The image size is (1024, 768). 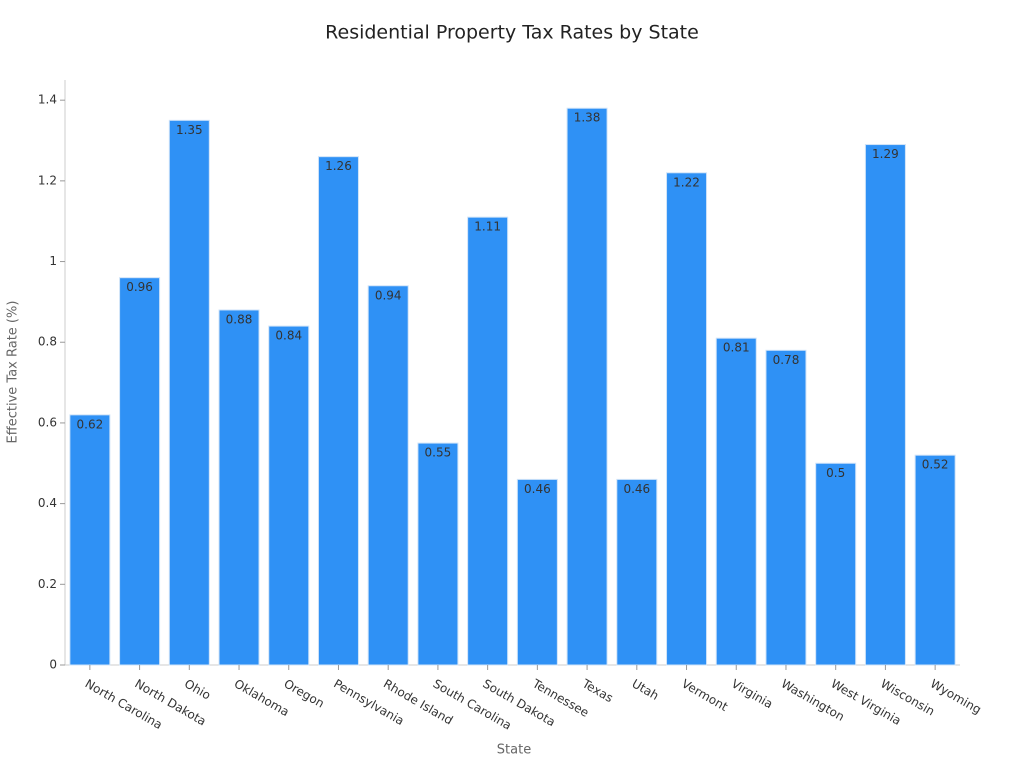 What do you see at coordinates (597, 690) in the screenshot?
I see `x-tick-label: Texas` at bounding box center [597, 690].